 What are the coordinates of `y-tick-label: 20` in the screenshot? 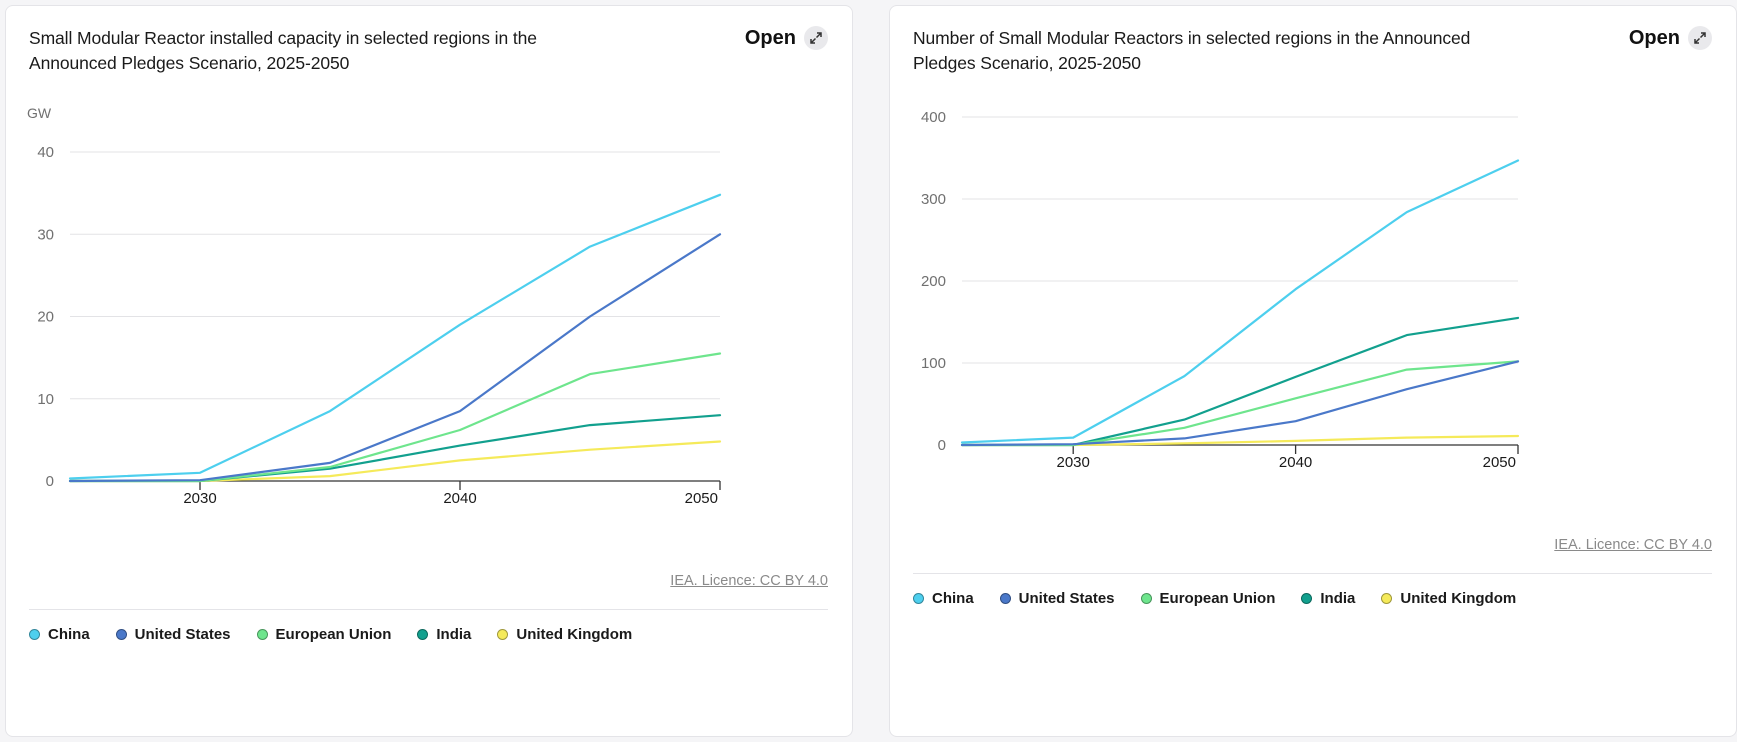 It's located at (45, 317).